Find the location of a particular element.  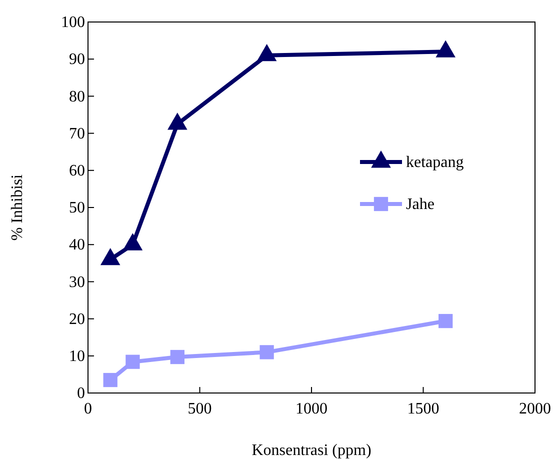

y-tick-label: 30 is located at coordinates (77, 282).